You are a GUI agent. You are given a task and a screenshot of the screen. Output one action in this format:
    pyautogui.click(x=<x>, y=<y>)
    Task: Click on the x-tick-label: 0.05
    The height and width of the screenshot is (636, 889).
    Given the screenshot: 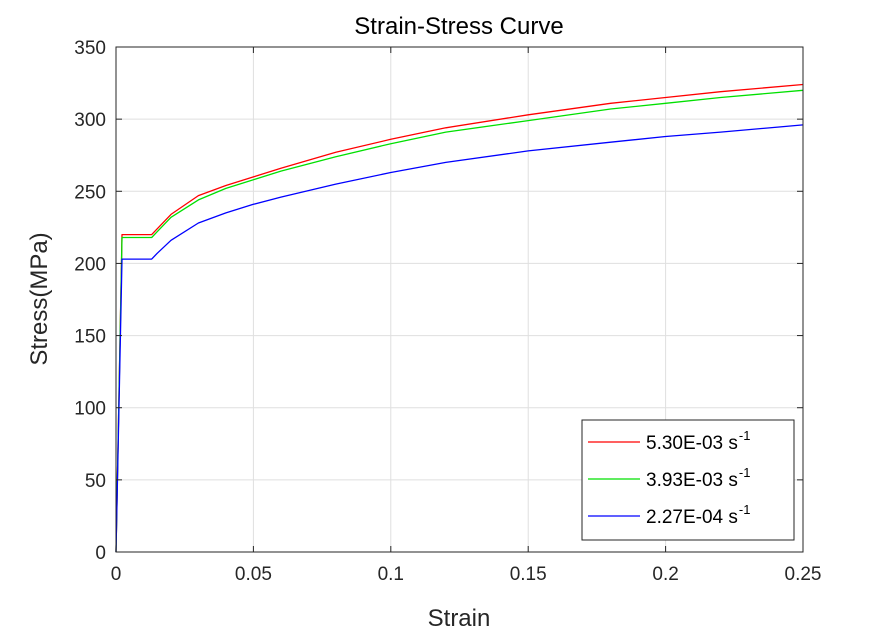 What is the action you would take?
    pyautogui.click(x=253, y=574)
    